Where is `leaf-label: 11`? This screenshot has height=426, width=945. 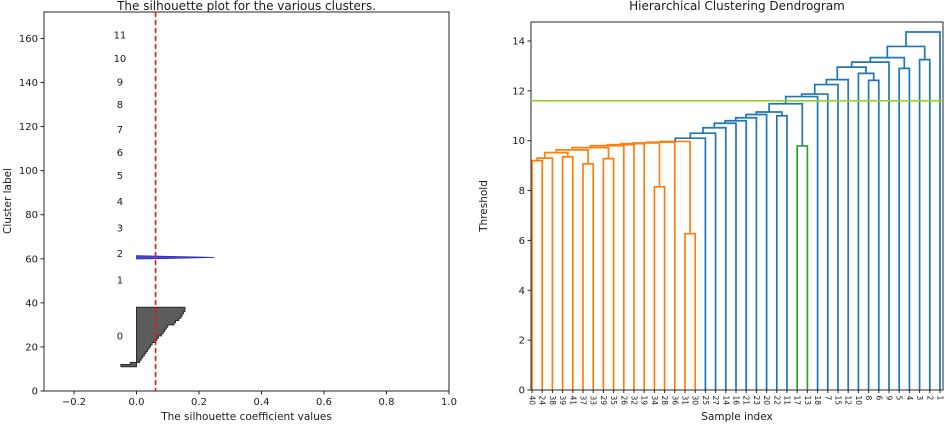 leaf-label: 11 is located at coordinates (787, 401).